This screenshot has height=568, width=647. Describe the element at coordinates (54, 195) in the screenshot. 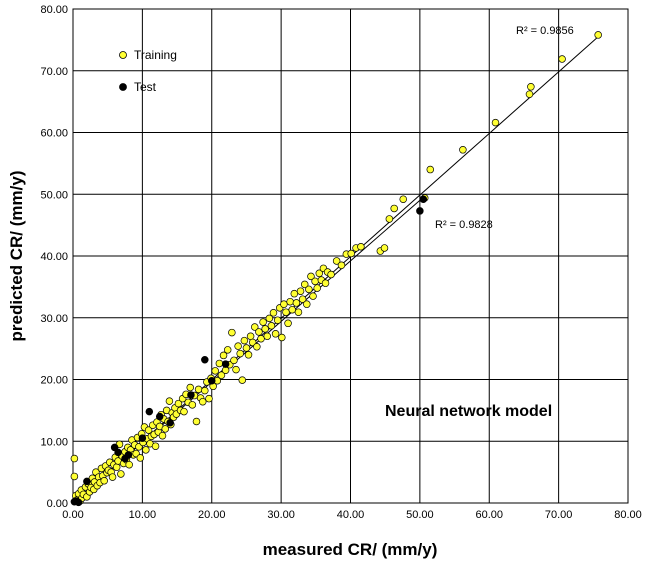

I see `y-tick-label: 50.00` at that location.